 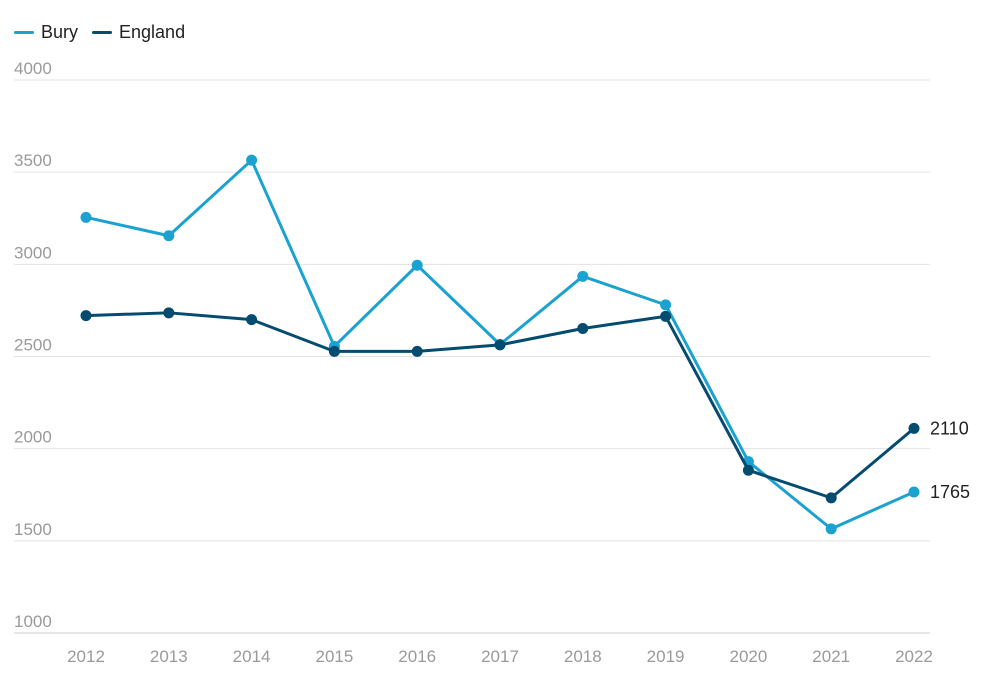 What do you see at coordinates (33, 160) in the screenshot?
I see `y-tick-label: 3500` at bounding box center [33, 160].